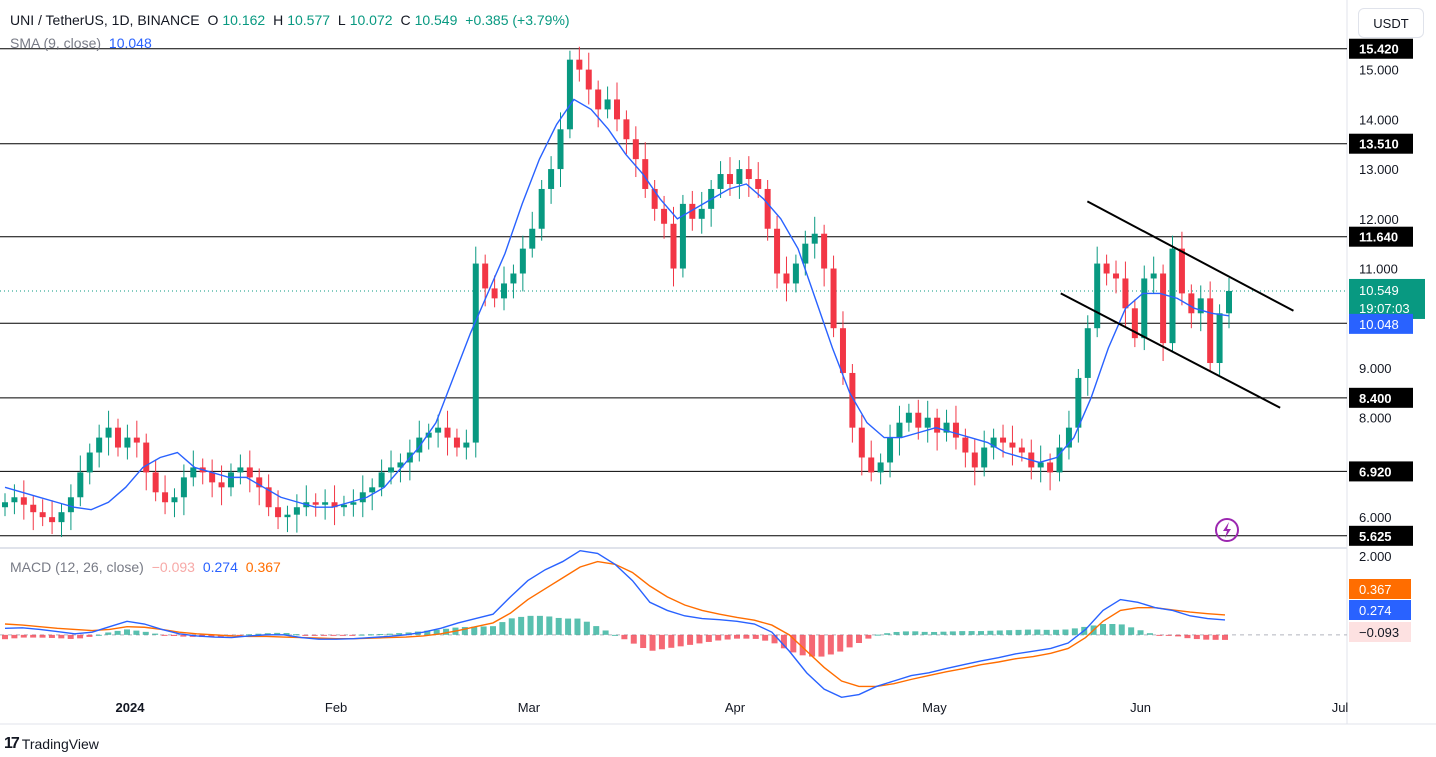  I want to click on last-price-tag-bg, so click(1387, 298).